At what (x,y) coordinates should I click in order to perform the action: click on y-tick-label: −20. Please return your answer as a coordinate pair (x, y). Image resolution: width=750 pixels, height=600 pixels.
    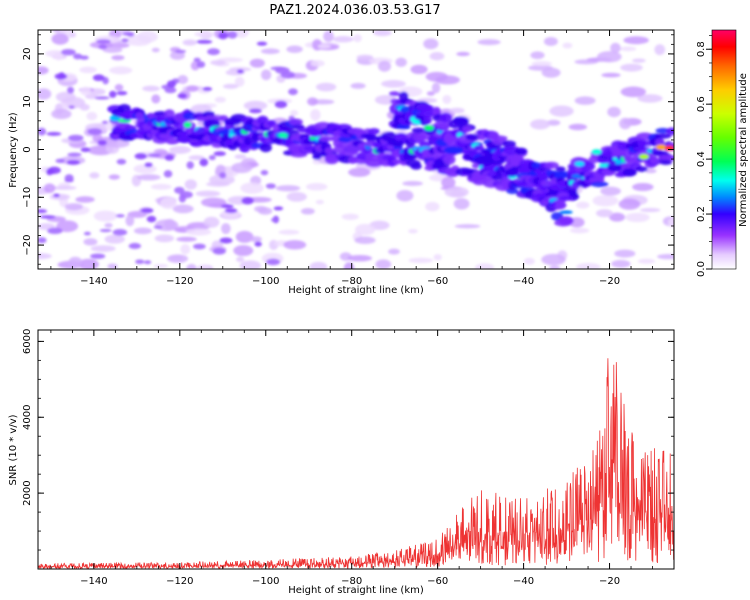
    Looking at the image, I should click on (27, 245).